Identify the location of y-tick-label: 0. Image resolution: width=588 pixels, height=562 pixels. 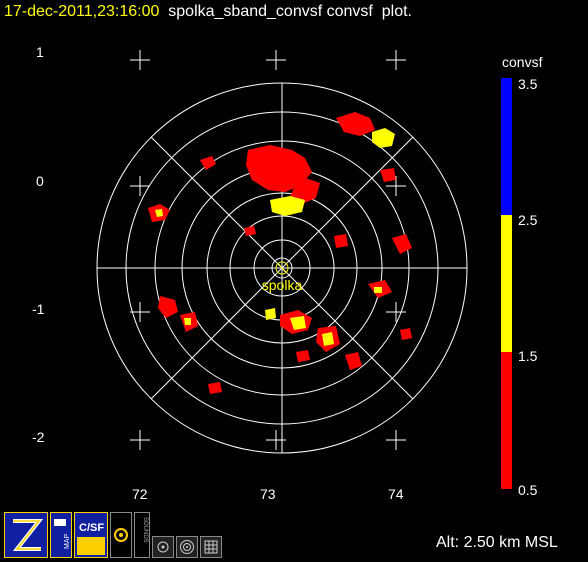
(40, 181).